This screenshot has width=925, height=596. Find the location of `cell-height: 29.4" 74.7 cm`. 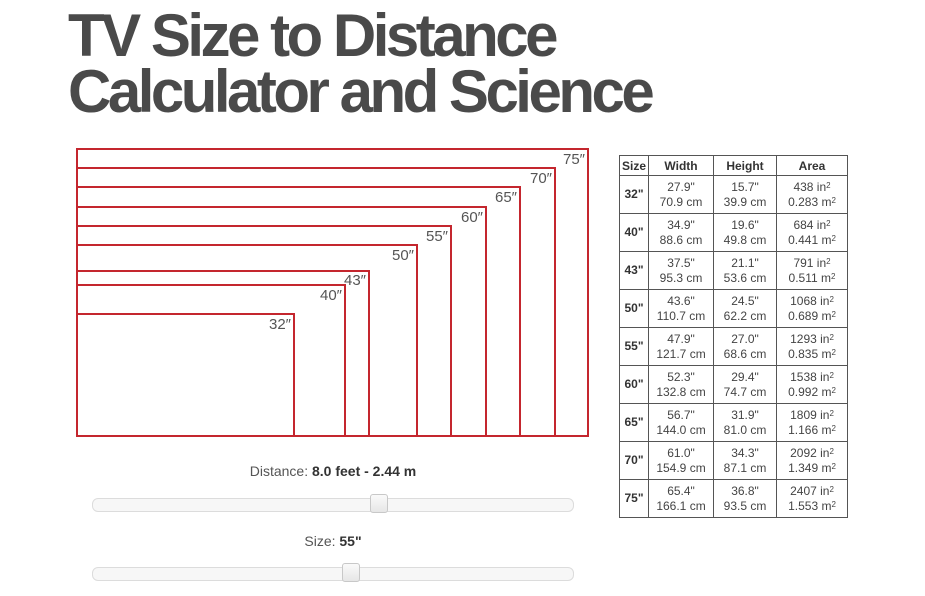

cell-height: 29.4" 74.7 cm is located at coordinates (745, 384).